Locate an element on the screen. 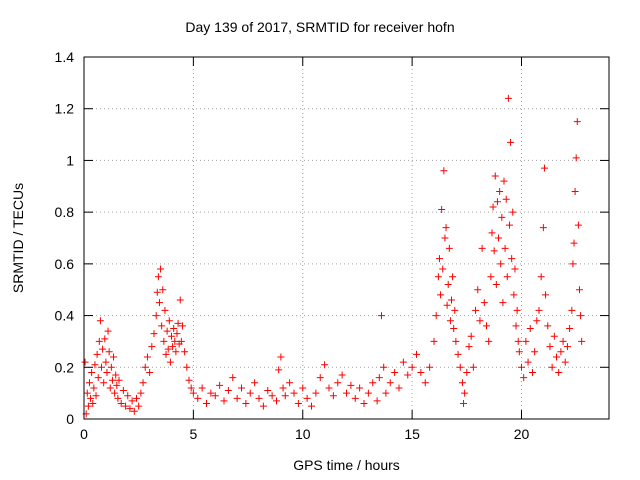 The width and height of the screenshot is (640, 480). x-tick-label: 5 is located at coordinates (193, 434).